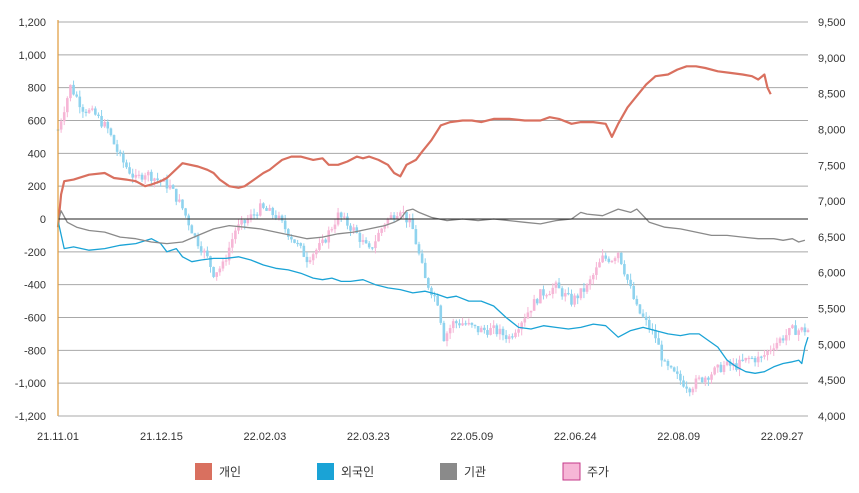 The width and height of the screenshot is (859, 493). I want to click on y-right-tick-label: 4,500, so click(832, 381).